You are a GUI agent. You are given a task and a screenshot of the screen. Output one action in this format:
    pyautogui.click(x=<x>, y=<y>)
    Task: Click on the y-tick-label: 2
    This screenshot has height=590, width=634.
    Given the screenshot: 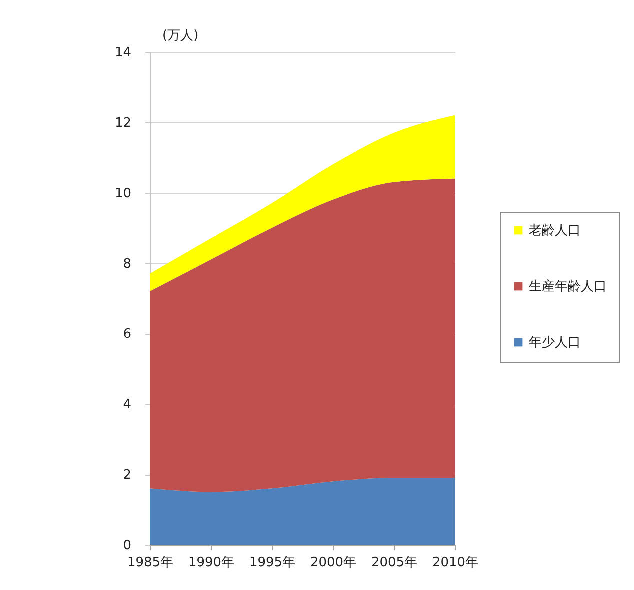 What is the action you would take?
    pyautogui.click(x=127, y=476)
    